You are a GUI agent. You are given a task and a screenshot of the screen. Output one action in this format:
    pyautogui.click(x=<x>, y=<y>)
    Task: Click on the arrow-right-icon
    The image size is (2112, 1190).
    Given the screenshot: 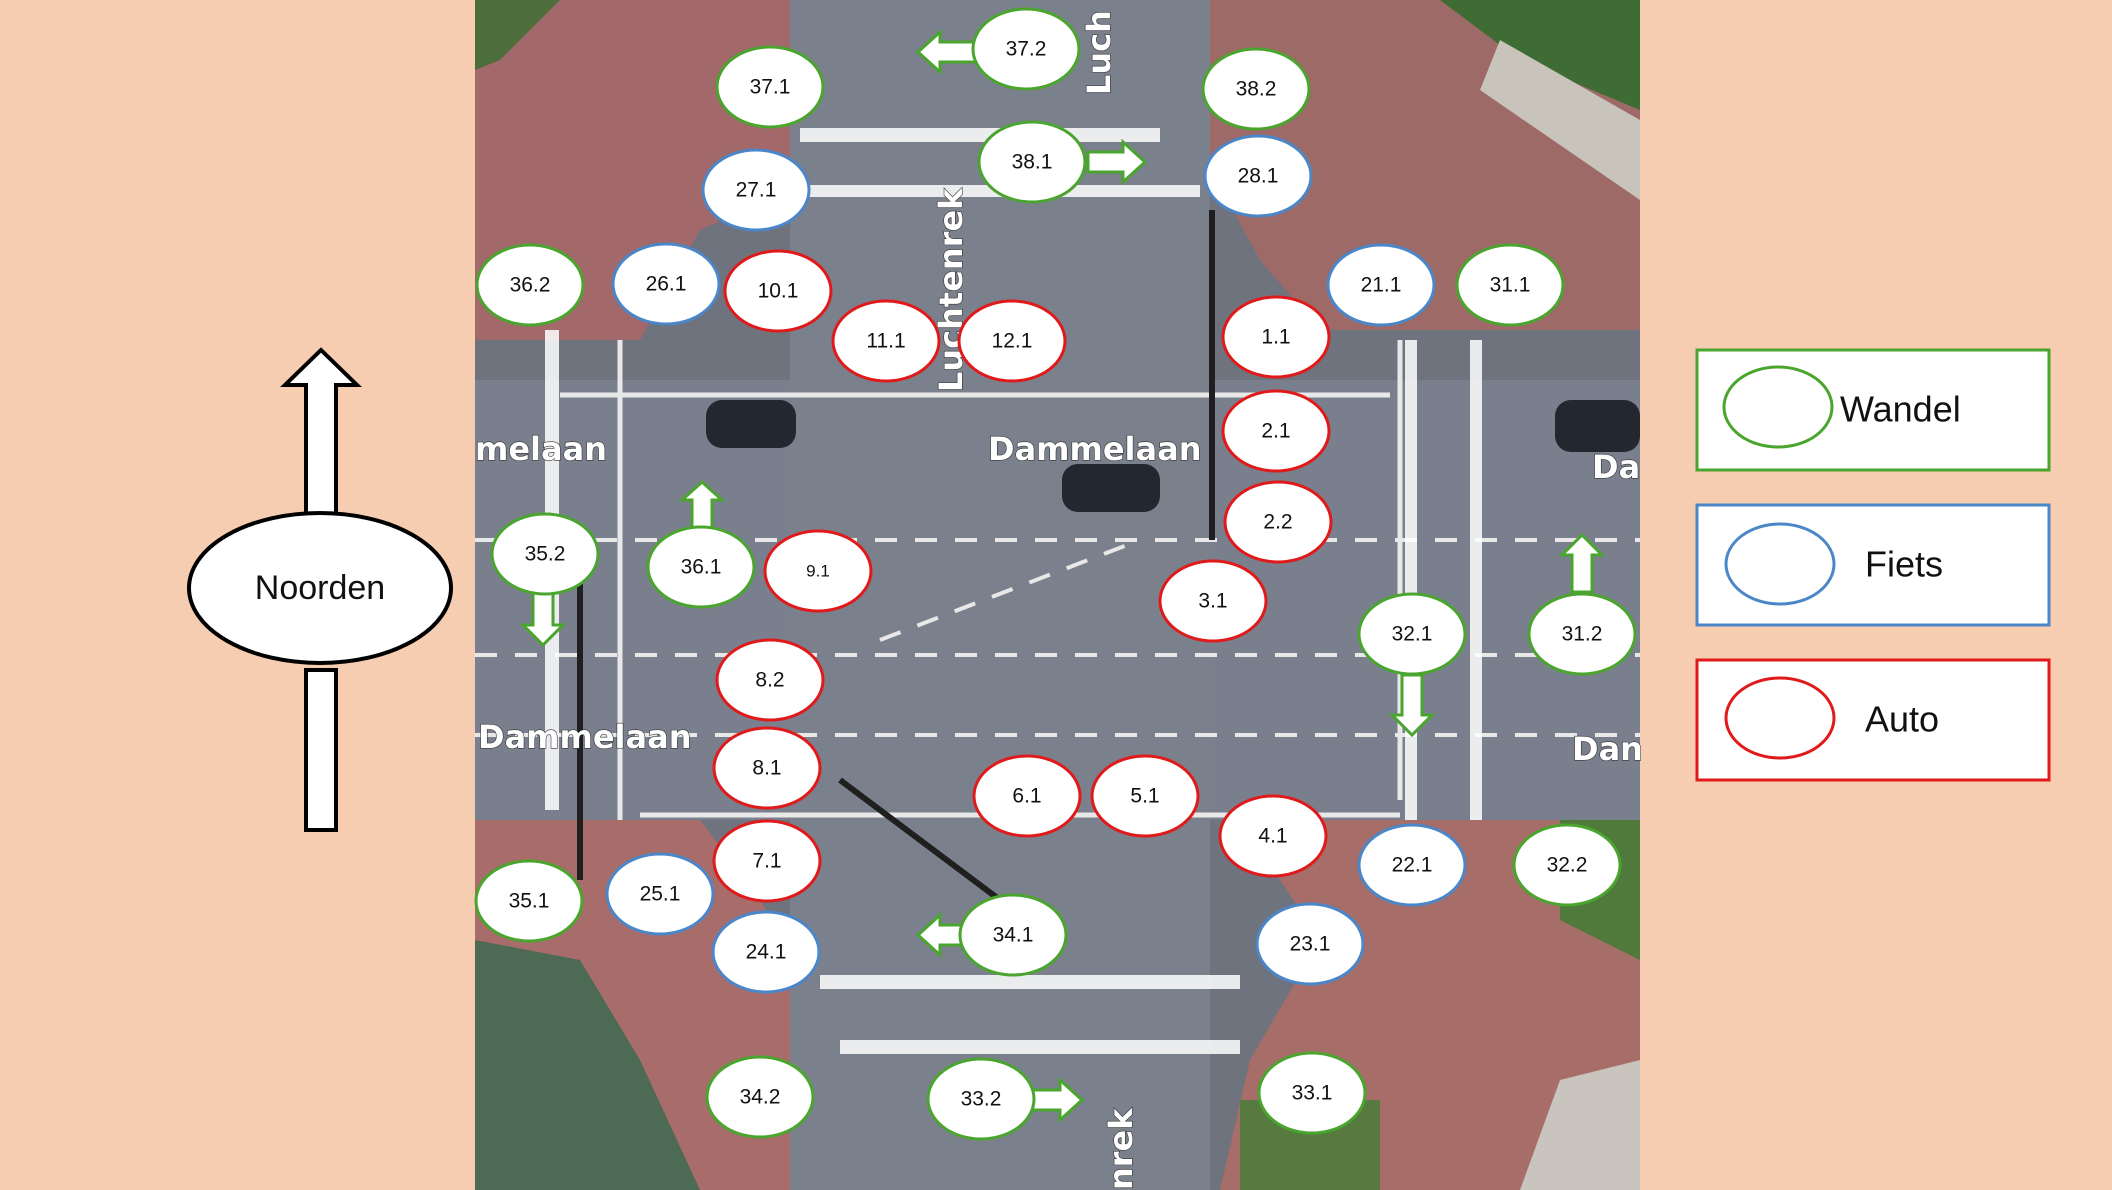 What is the action you would take?
    pyautogui.click(x=1117, y=162)
    